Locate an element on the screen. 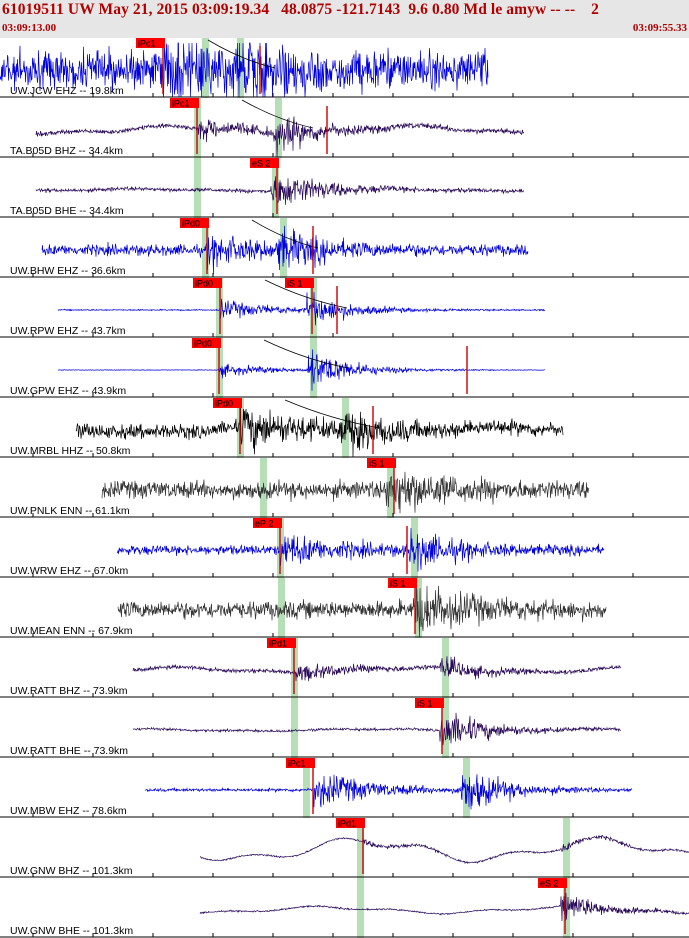  station-label: UW.PNLK ENN -- 61.1km is located at coordinates (70, 511).